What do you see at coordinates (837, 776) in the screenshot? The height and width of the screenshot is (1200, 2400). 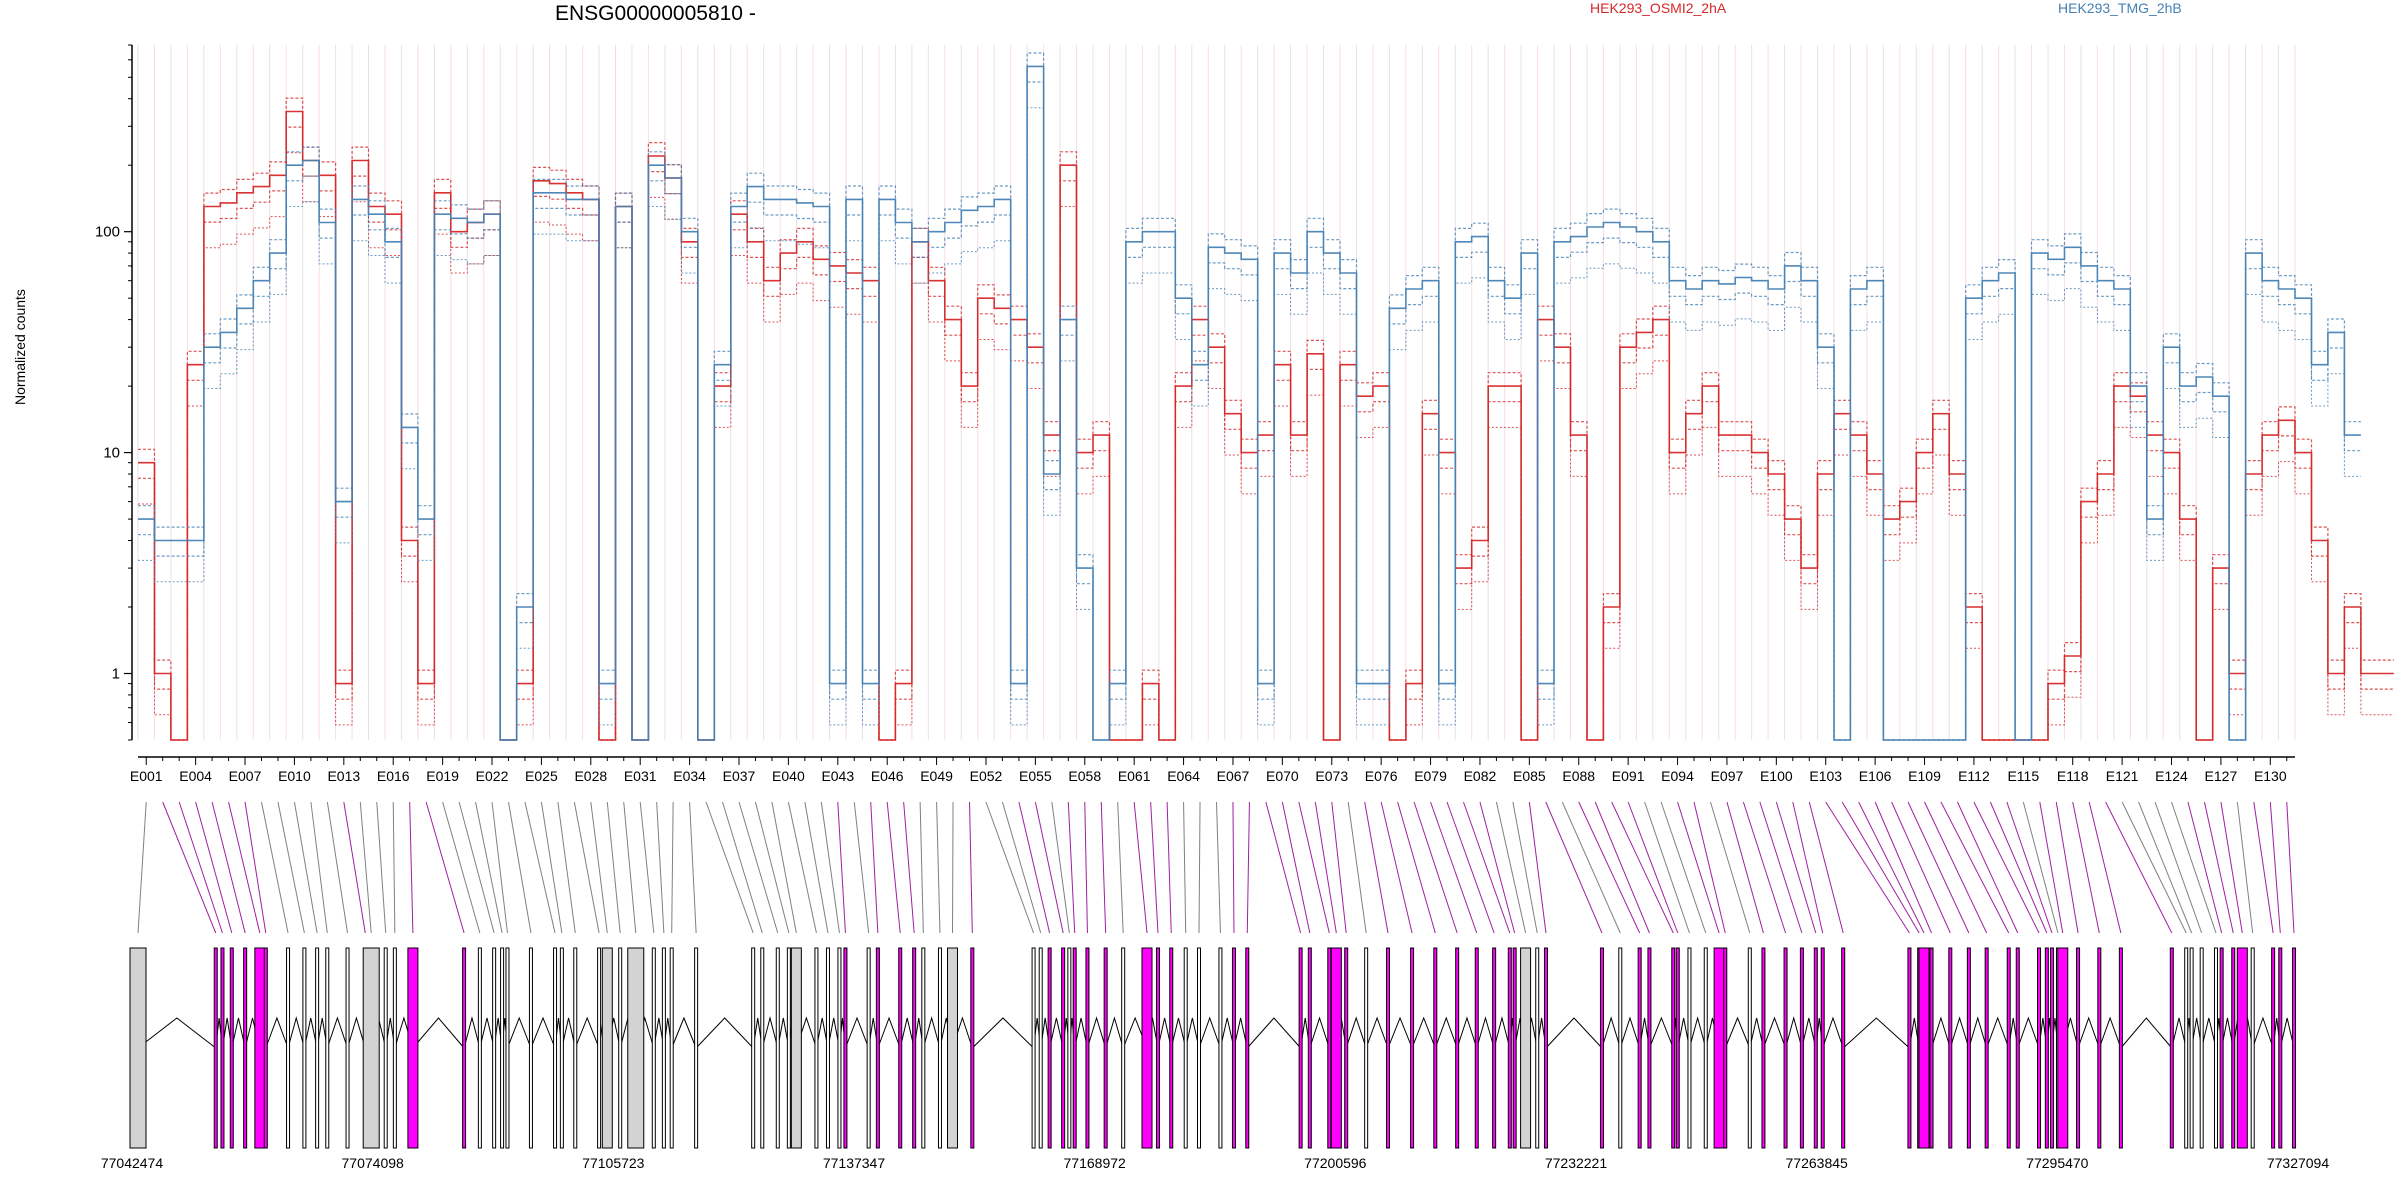 I see `x-tick-label: E043` at bounding box center [837, 776].